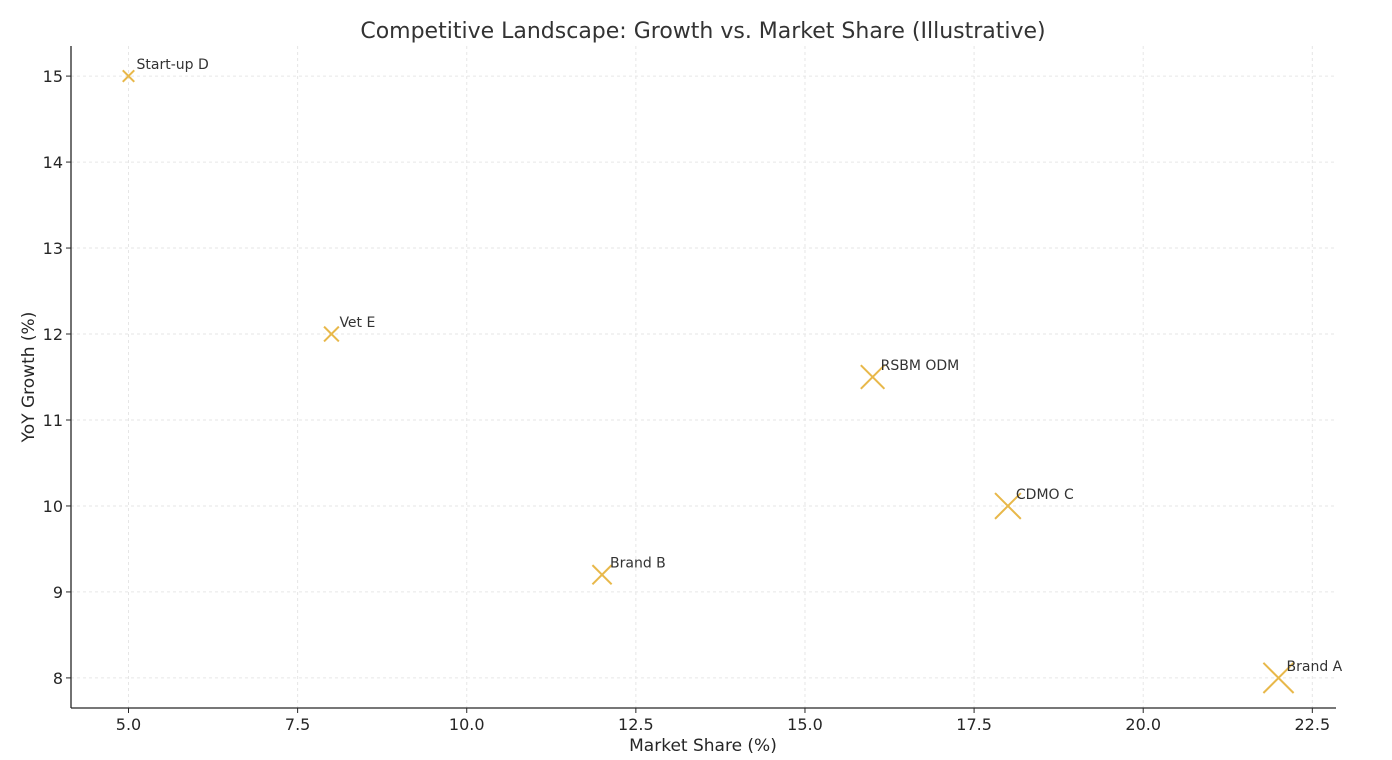 This screenshot has height=760, width=1392. Describe the element at coordinates (638, 564) in the screenshot. I see `point-label: Brand B` at that location.